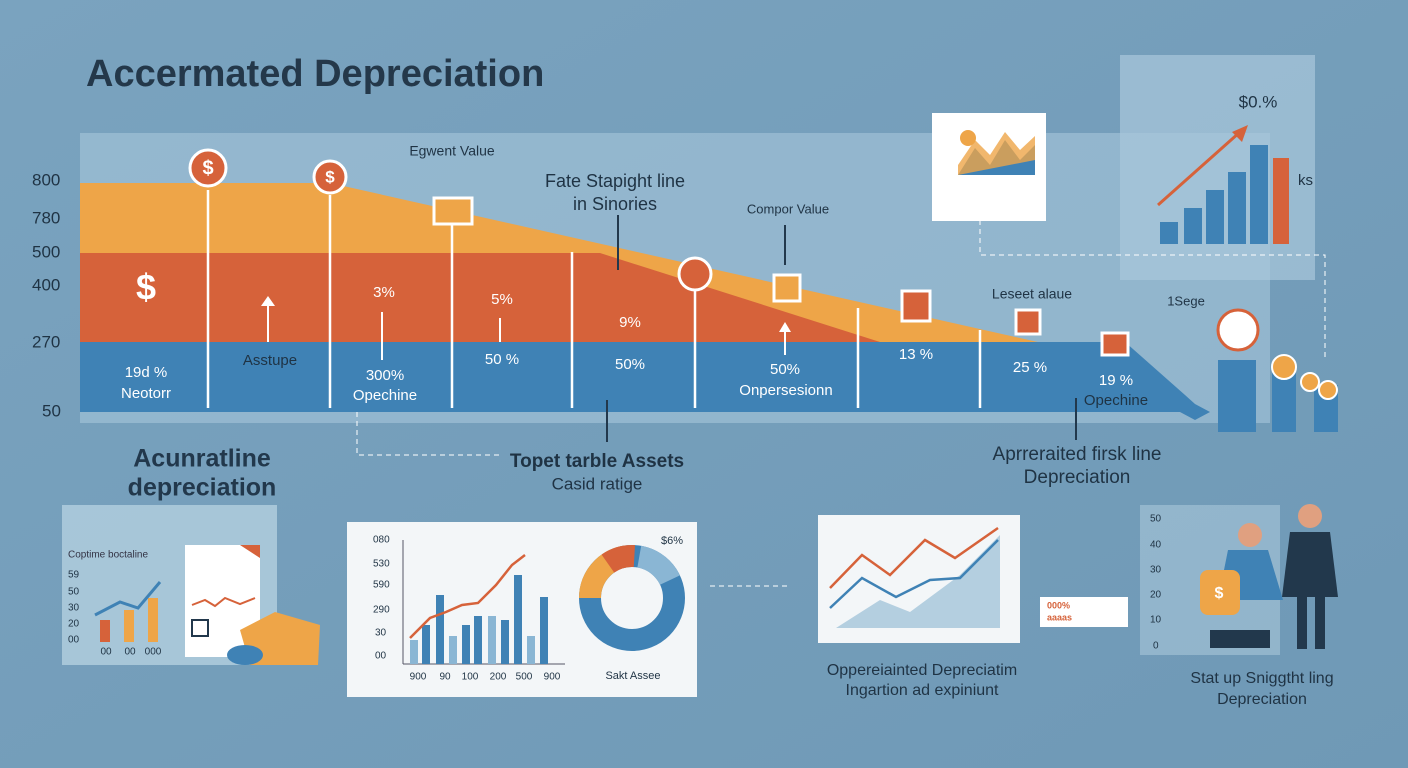  What do you see at coordinates (1258, 101) in the screenshot?
I see `card-value: $0.%` at bounding box center [1258, 101].